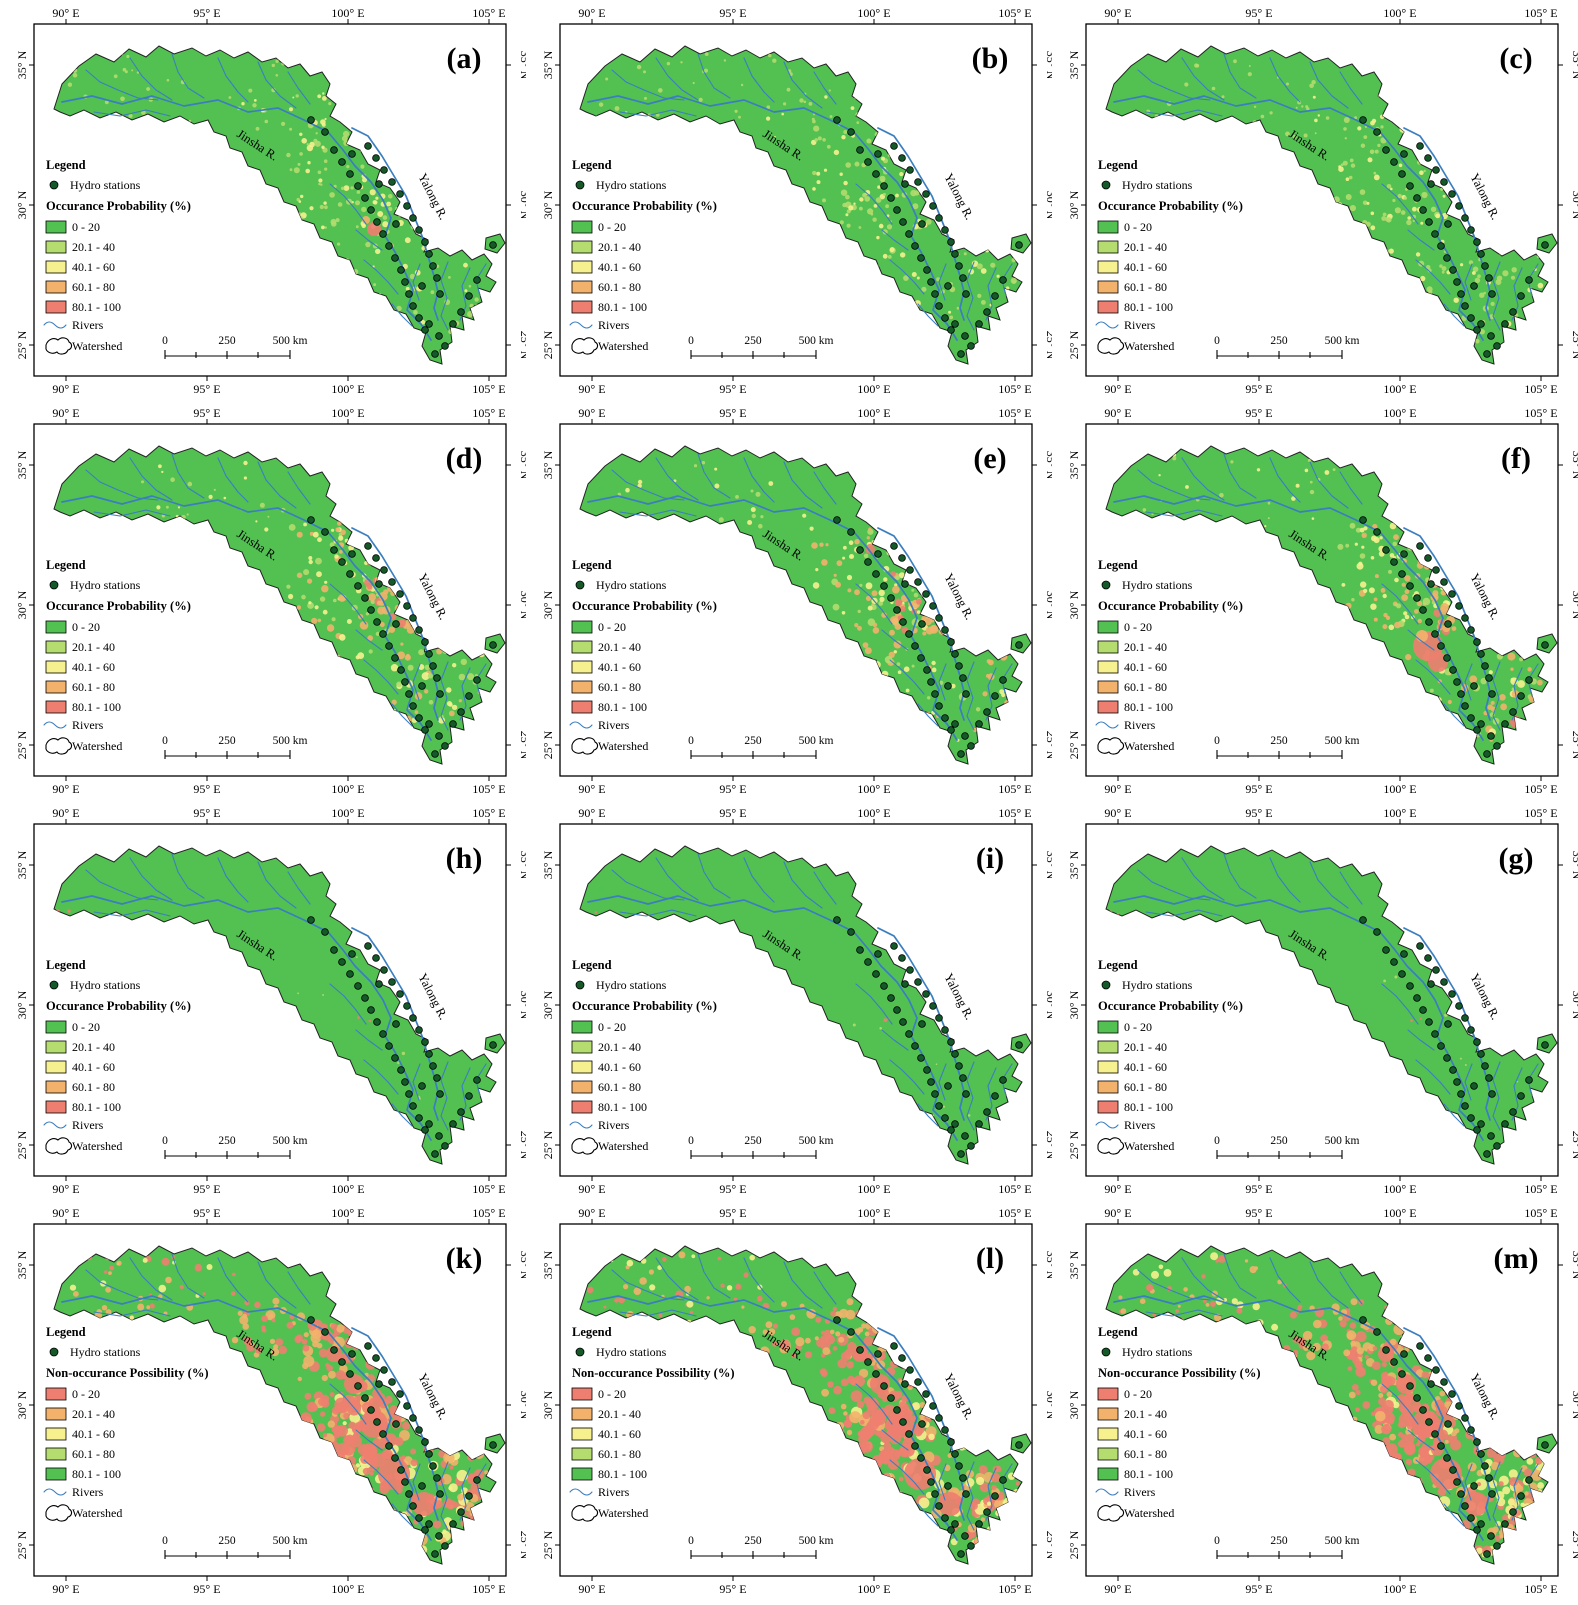 The image size is (1578, 1605). I want to click on rivers-layer, so click(1326, 1397).